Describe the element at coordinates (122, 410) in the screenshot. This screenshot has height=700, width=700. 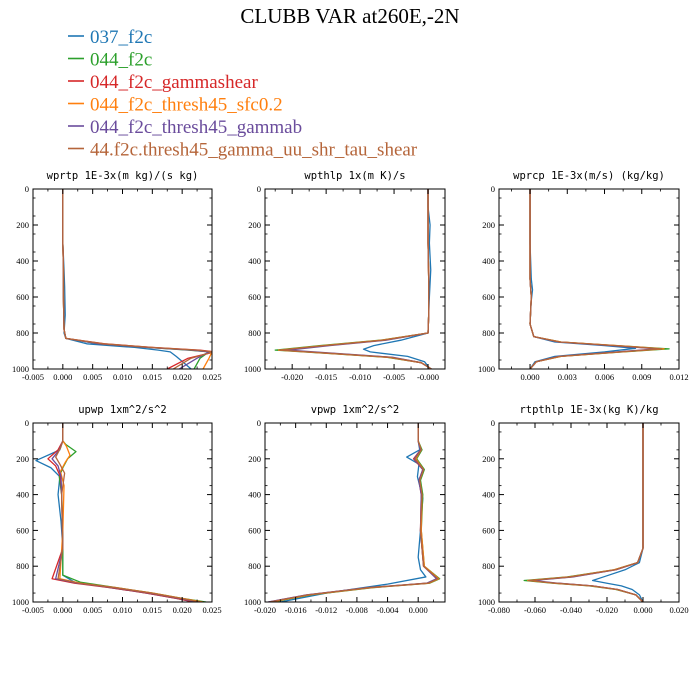
I see `panel-title: upwp 1xm^2/s^2` at that location.